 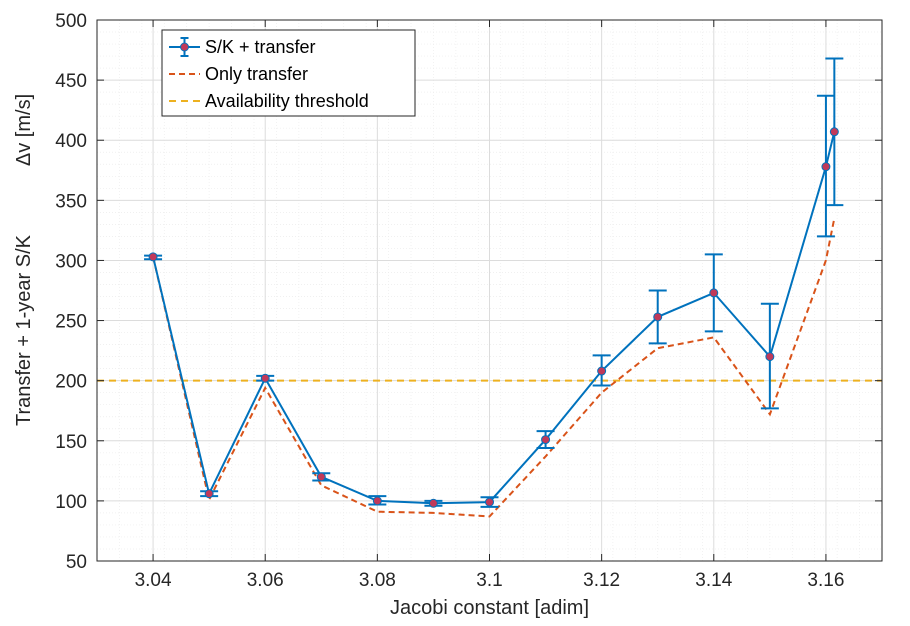 I want to click on y-tick-label: 350, so click(x=71, y=201).